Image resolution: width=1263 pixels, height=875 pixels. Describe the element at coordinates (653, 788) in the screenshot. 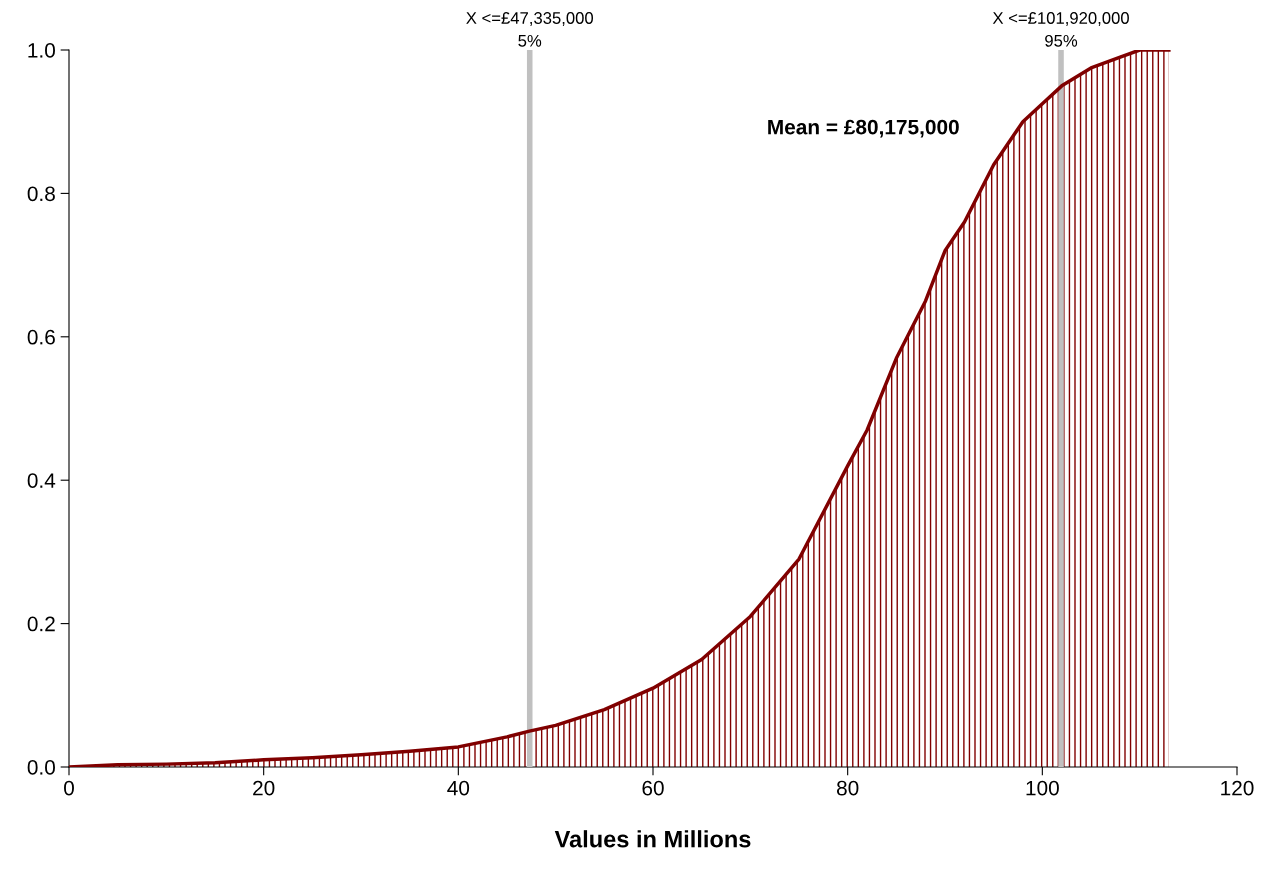

I see `x-tick-label: 60` at that location.